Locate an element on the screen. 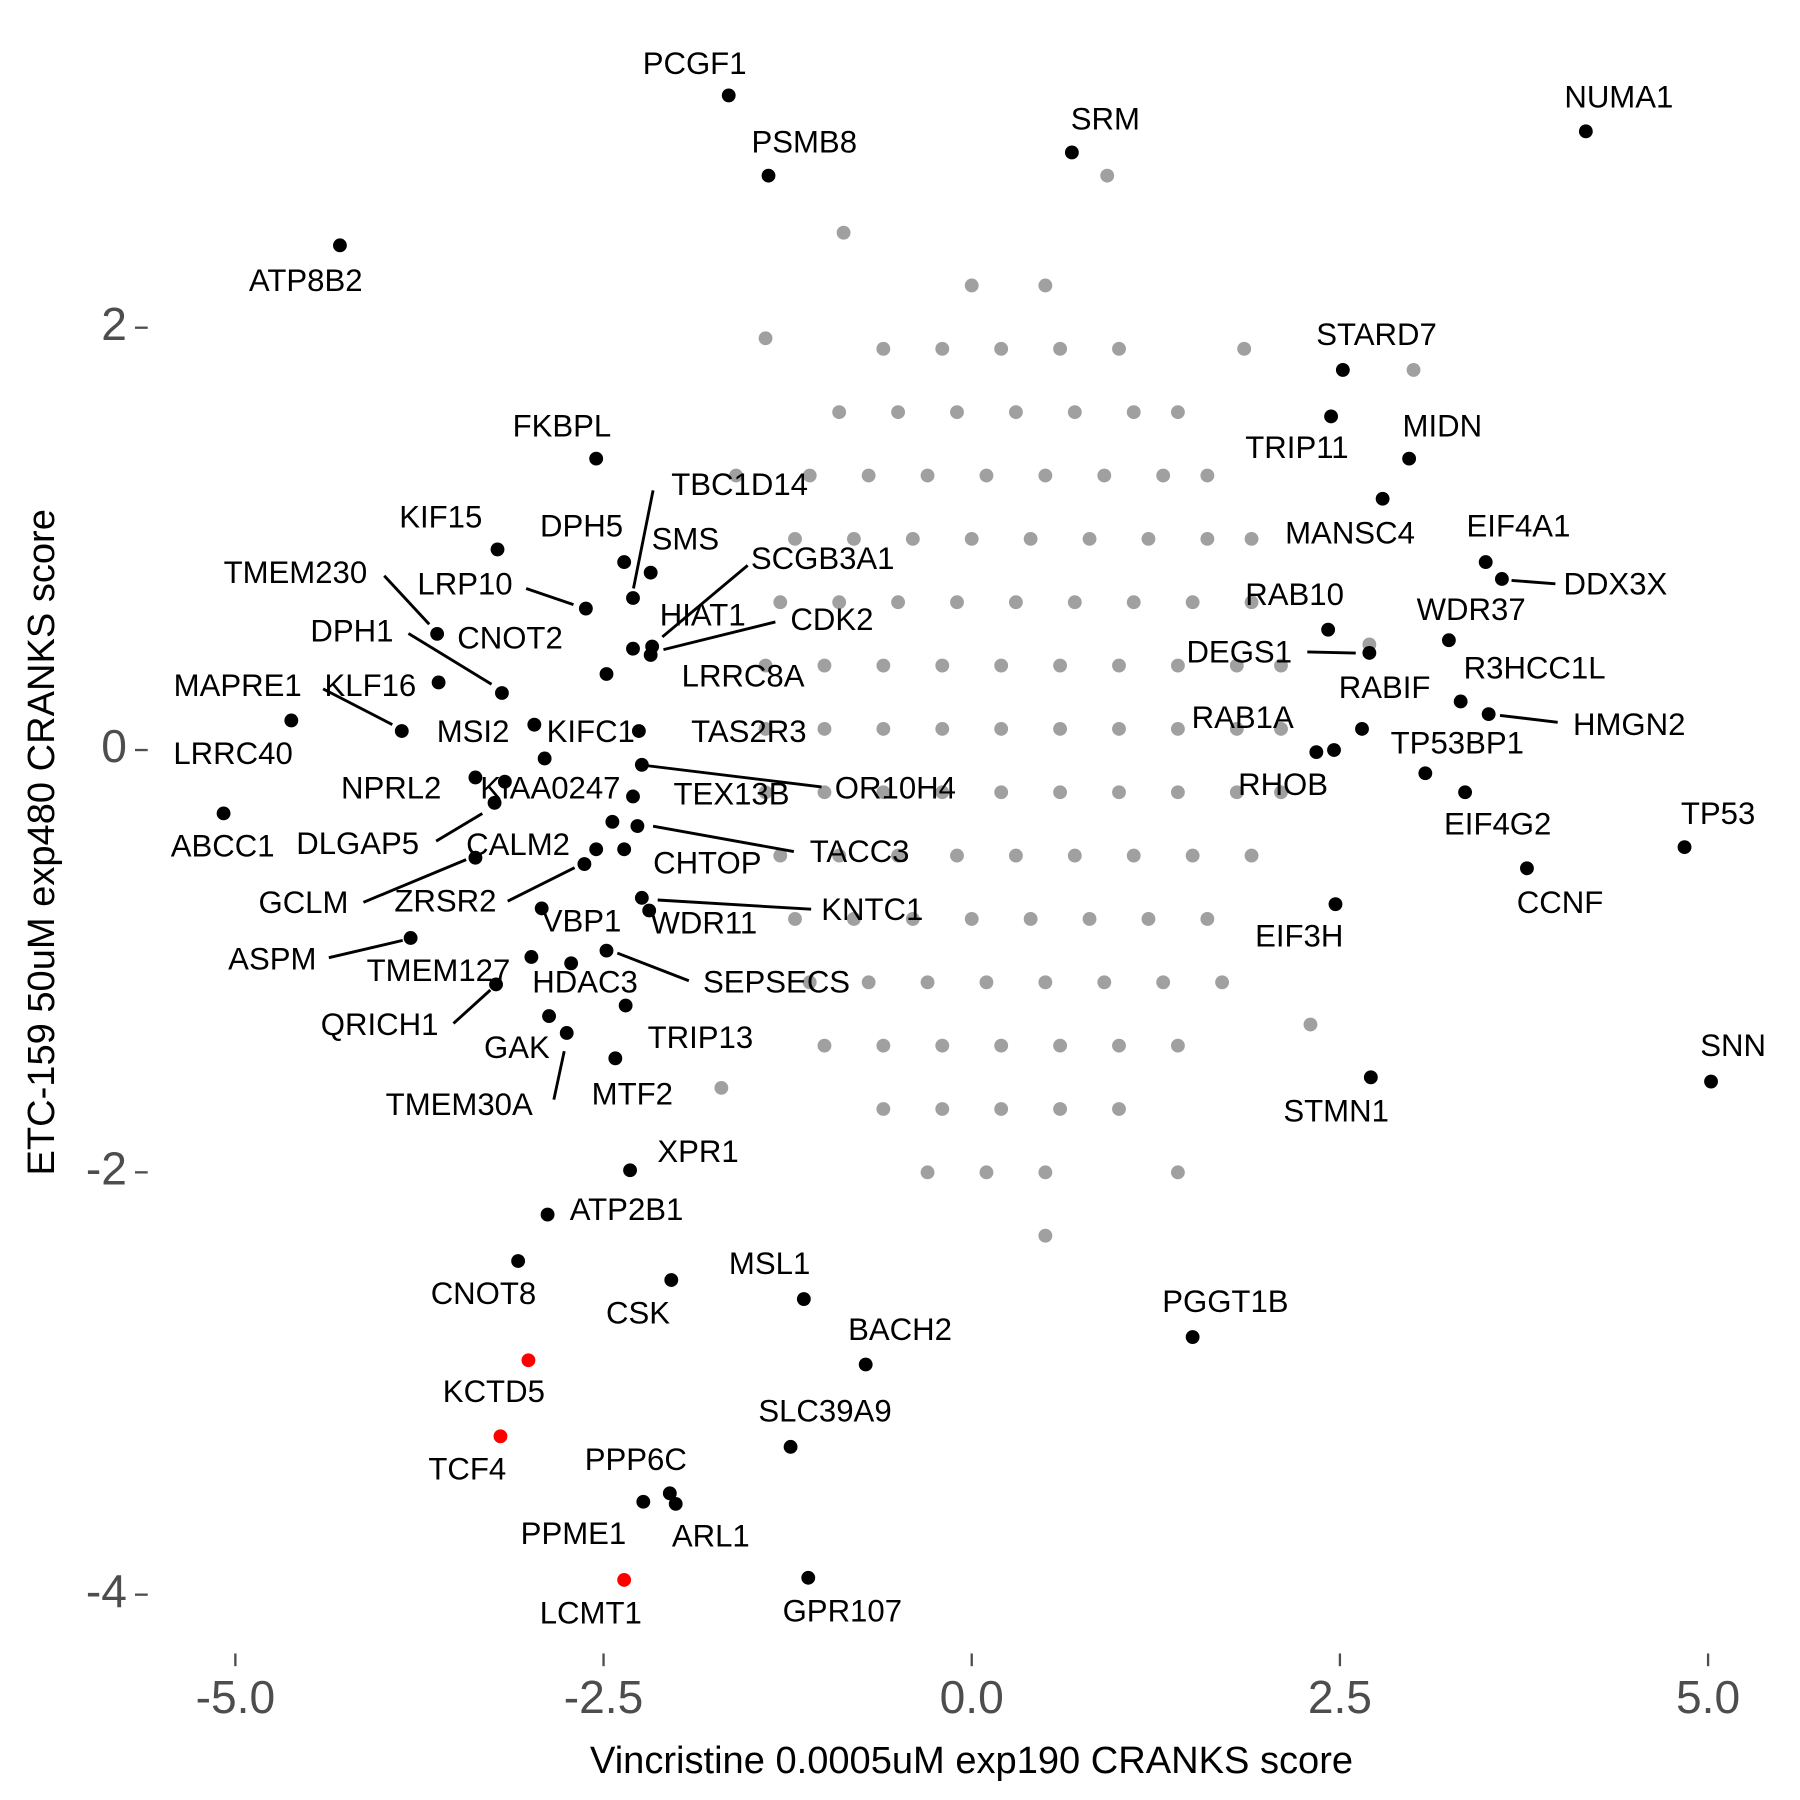 This screenshot has height=1800, width=1800. point-label: TBC1D14 is located at coordinates (739, 484).